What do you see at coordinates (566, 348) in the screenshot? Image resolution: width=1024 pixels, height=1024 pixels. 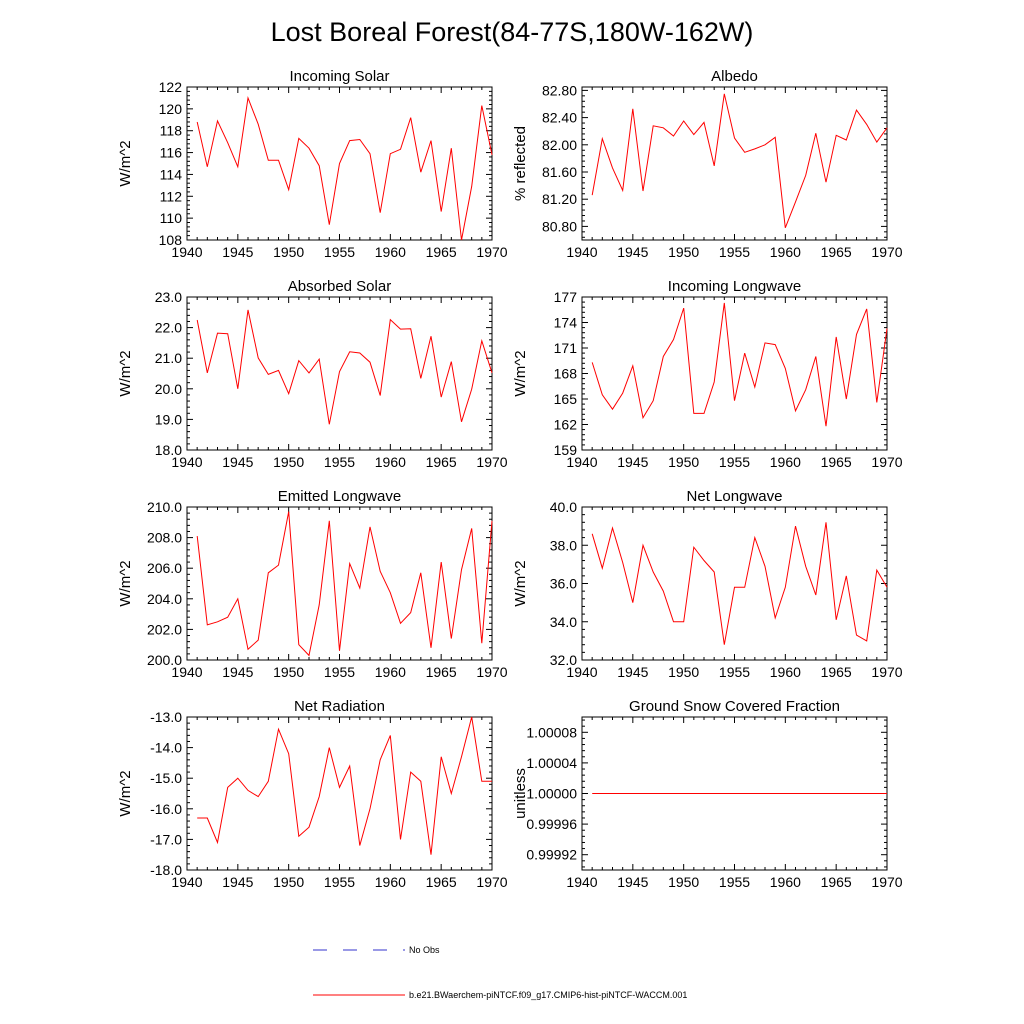 I see `y-tick-label: 171` at bounding box center [566, 348].